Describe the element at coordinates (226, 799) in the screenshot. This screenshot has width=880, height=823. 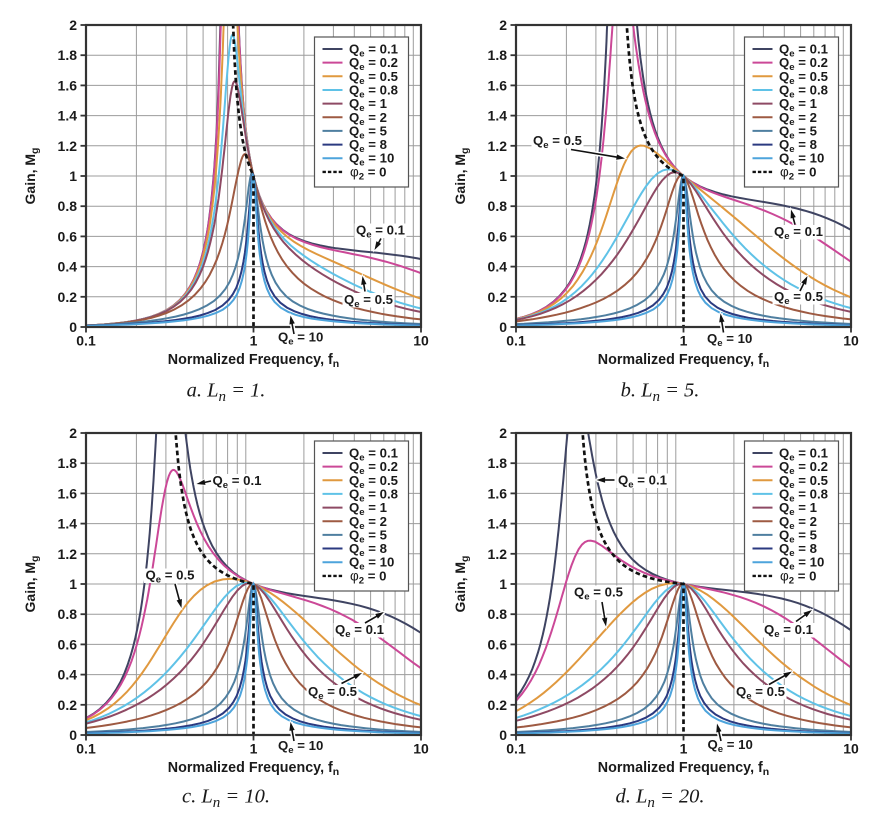
I see `svg-text: c. Ln = 10.` at that location.